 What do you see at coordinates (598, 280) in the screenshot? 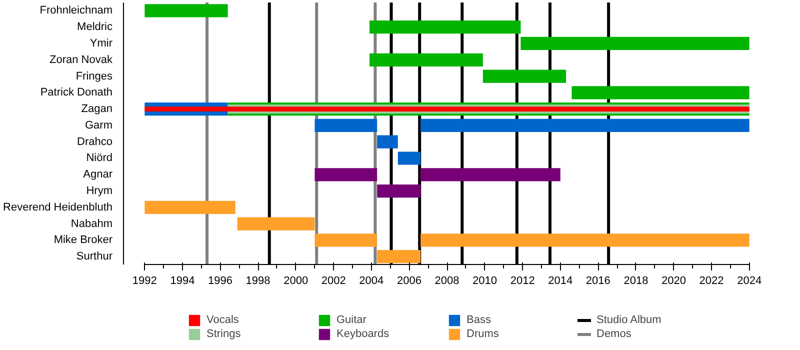
I see `x-tick-label: 2016` at bounding box center [598, 280].